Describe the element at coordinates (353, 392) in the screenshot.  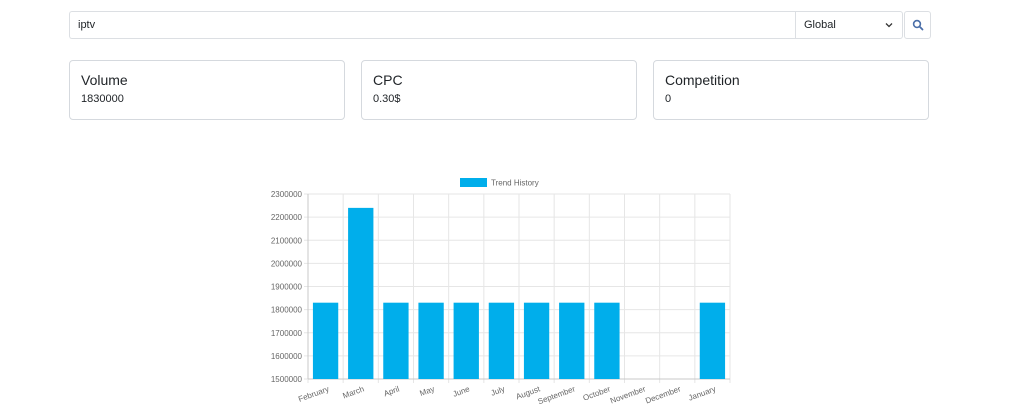
I see `x-tick-label: March` at that location.